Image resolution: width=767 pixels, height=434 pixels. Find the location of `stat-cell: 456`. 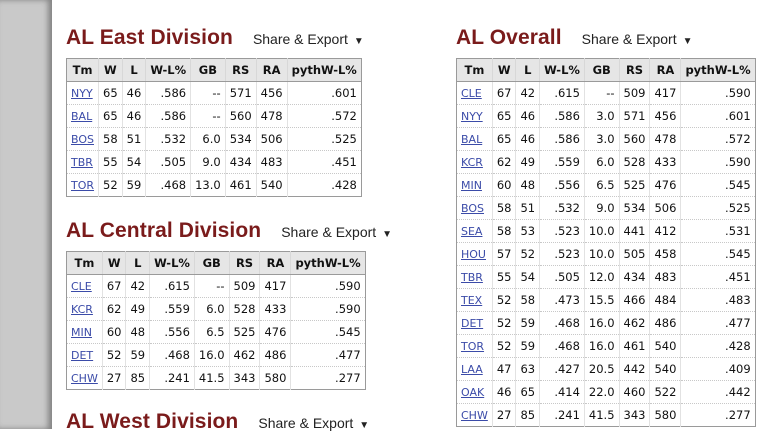

stat-cell: 456 is located at coordinates (665, 116).